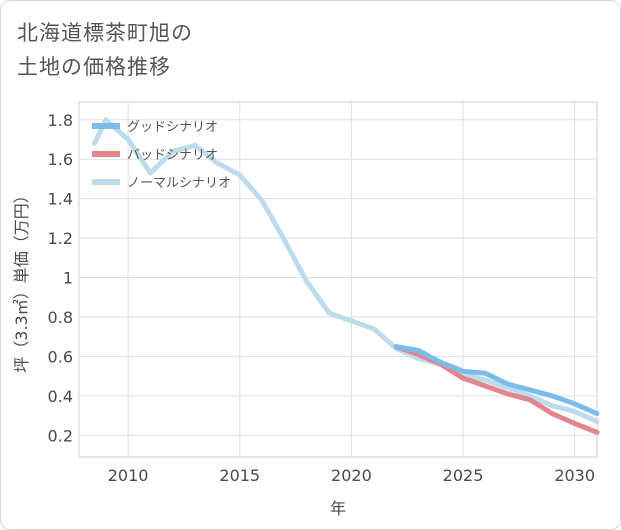  Describe the element at coordinates (60, 278) in the screenshot. I see `y-tick-labels: 0.2 0.4 0.6 0.8 1 1.2 1.4 1.6 1.8` at that location.